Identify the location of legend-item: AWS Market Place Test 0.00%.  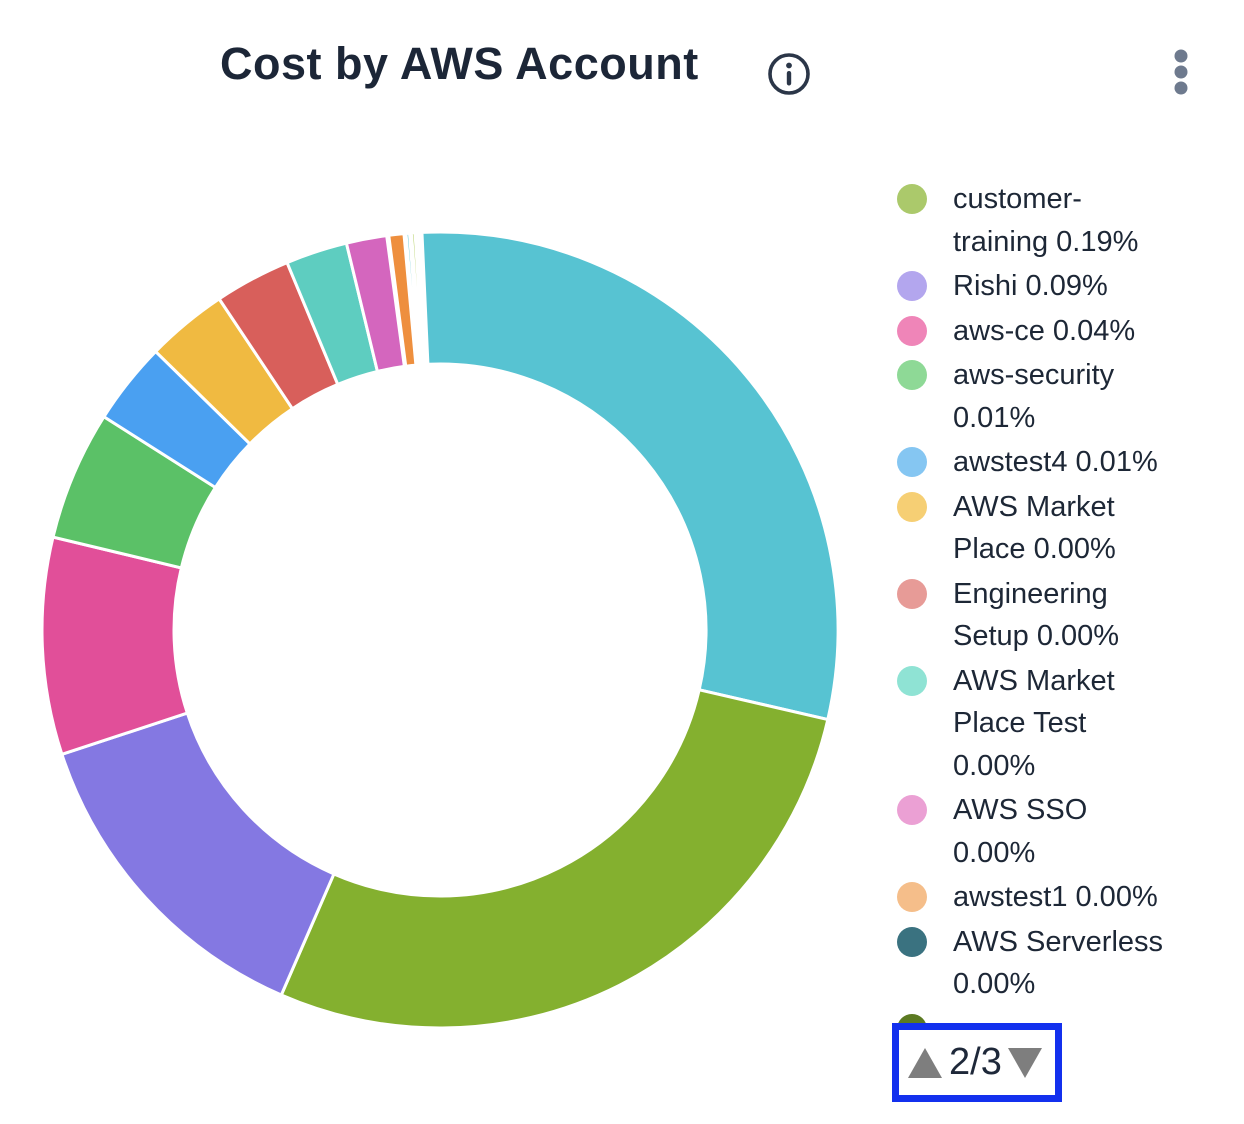
(1062, 724).